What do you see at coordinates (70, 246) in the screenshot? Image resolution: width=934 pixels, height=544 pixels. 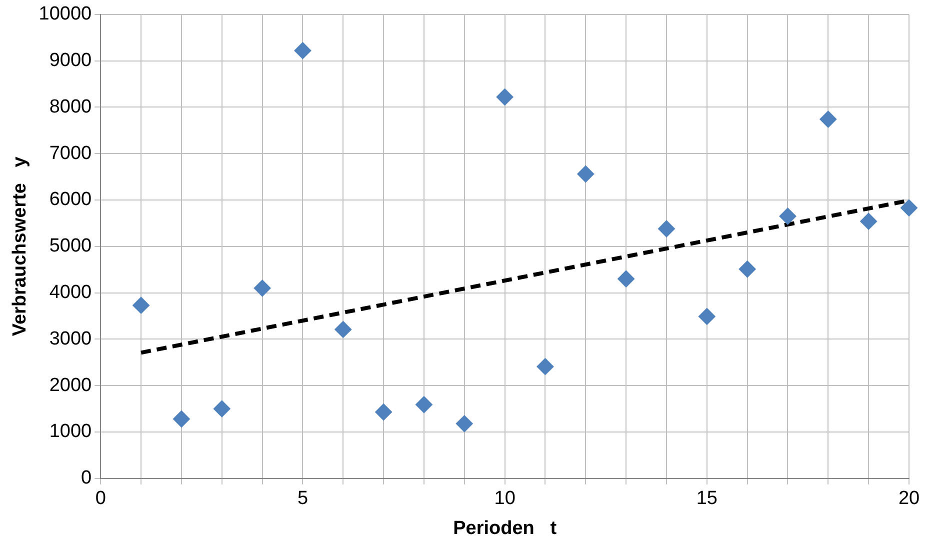 I see `y-tick-label: 5000` at bounding box center [70, 246].